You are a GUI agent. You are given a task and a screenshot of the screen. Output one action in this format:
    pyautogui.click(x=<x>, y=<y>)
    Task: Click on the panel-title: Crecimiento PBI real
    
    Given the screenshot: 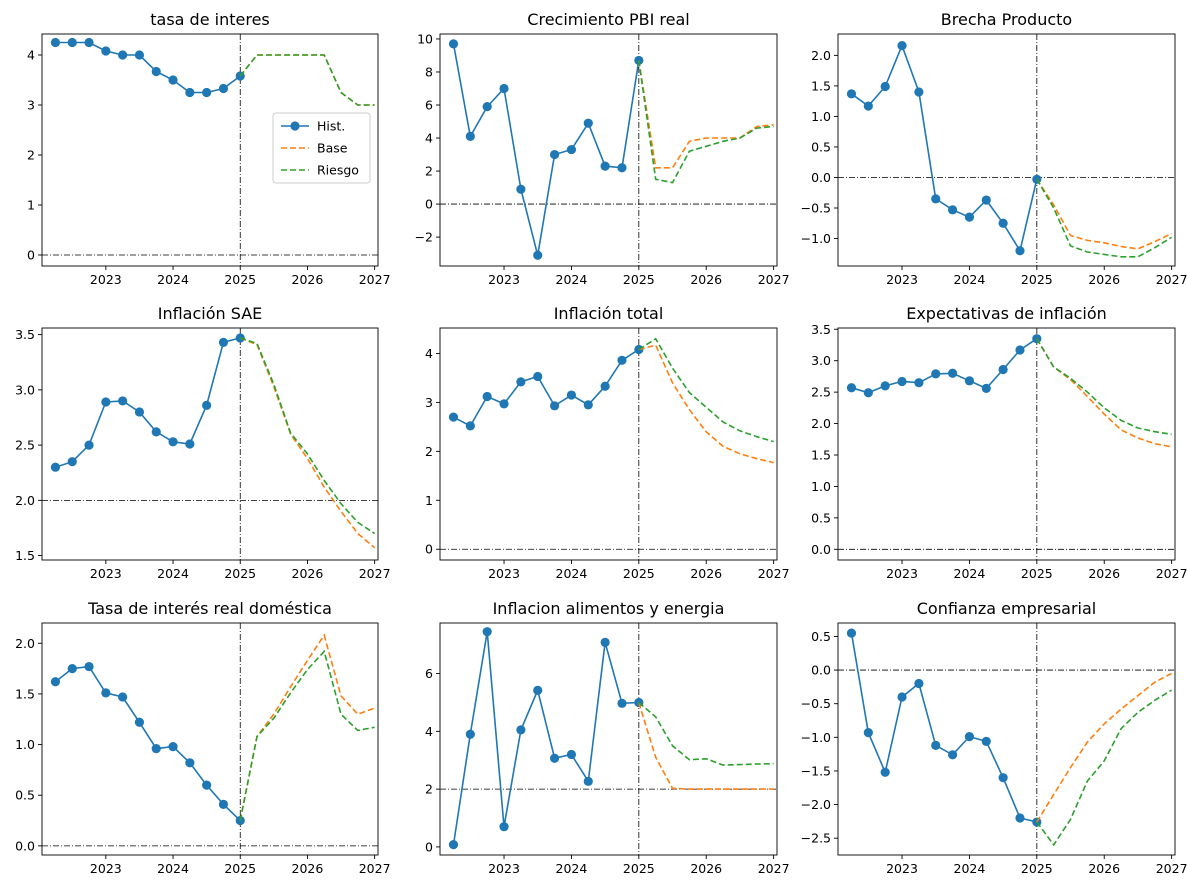 What is the action you would take?
    pyautogui.click(x=608, y=19)
    